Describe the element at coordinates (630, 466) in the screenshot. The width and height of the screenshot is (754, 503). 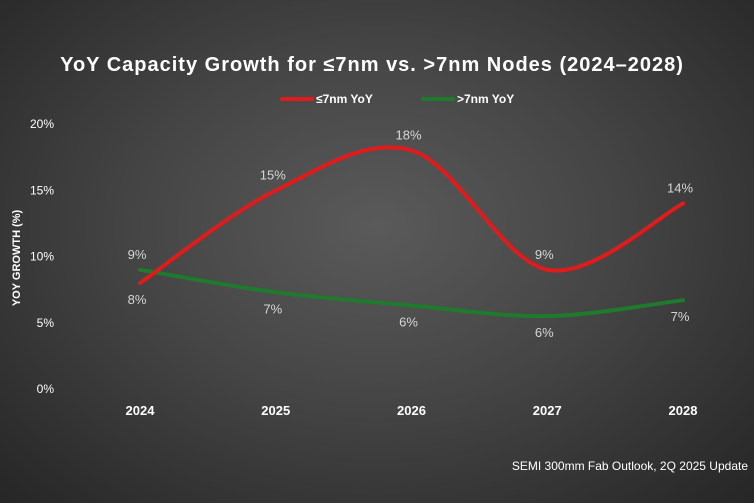
I see `source-note: SEMI 300mm Fab Outlook, 2Q 2025 Update` at that location.